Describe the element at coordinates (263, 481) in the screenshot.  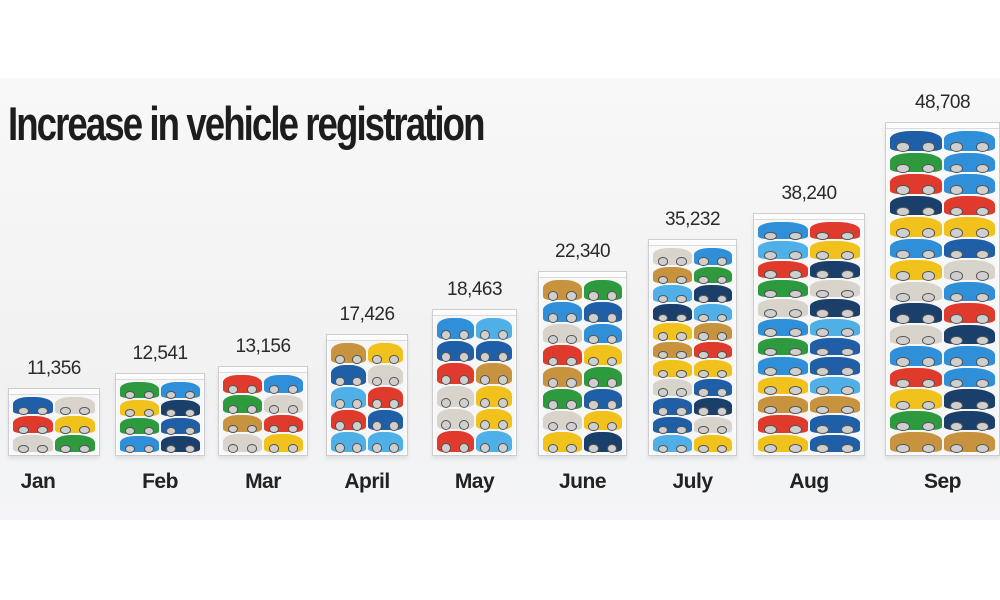
I see `month-label: Mar` at that location.